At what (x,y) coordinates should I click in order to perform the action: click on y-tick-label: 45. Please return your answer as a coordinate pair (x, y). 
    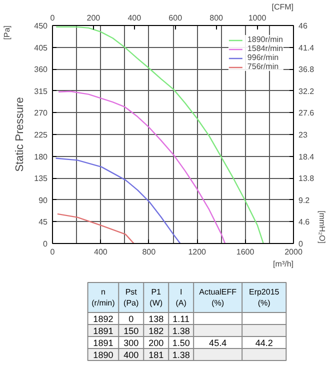
    Looking at the image, I should click on (43, 222).